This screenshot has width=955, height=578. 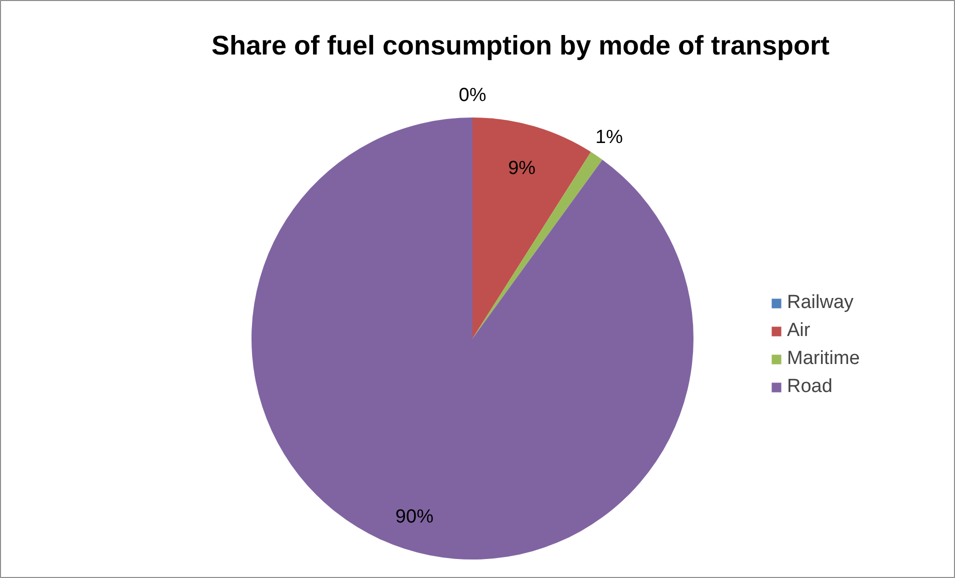 What do you see at coordinates (798, 331) in the screenshot?
I see `legend-label: Air` at bounding box center [798, 331].